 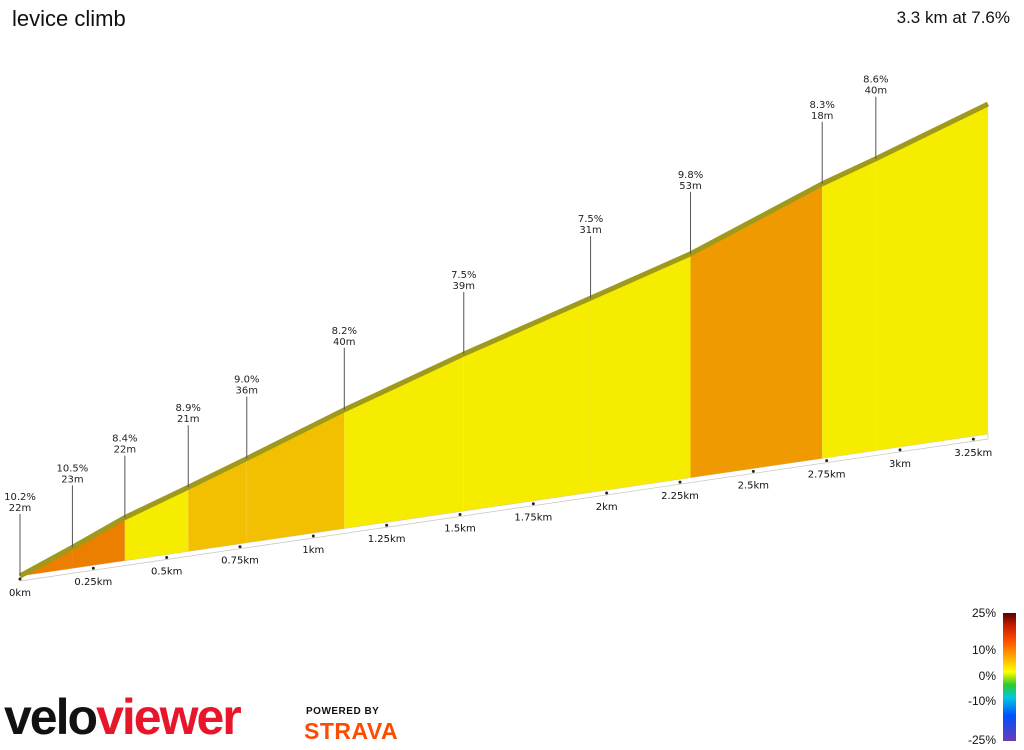 What do you see at coordinates (344, 331) in the screenshot?
I see `segment-gradient-label: 8.2%` at bounding box center [344, 331].